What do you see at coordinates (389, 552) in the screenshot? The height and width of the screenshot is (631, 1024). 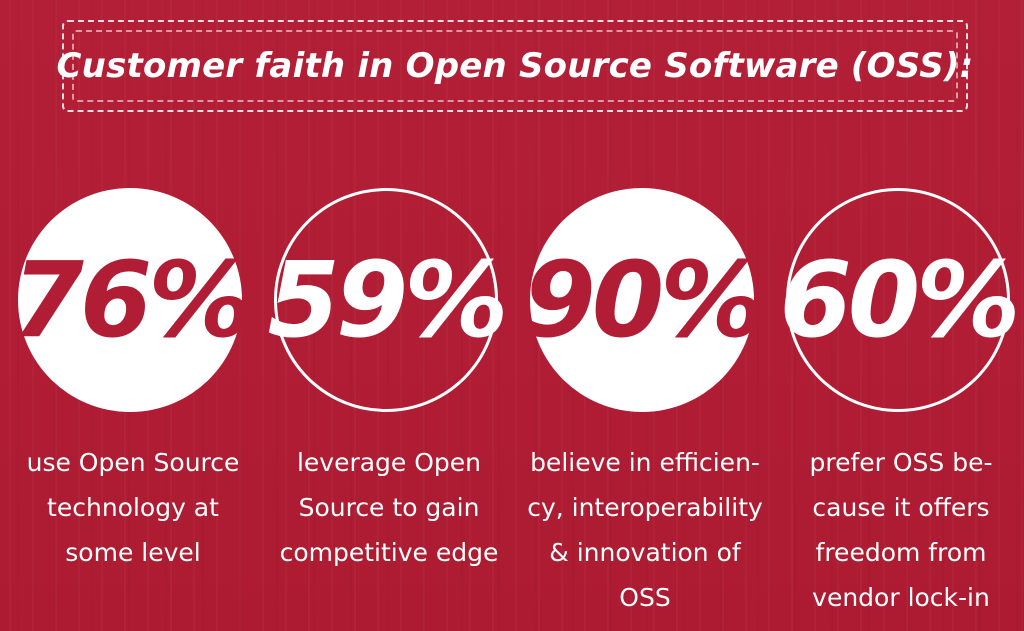 I see `stat-description-2-line-3: competitive edge` at bounding box center [389, 552].